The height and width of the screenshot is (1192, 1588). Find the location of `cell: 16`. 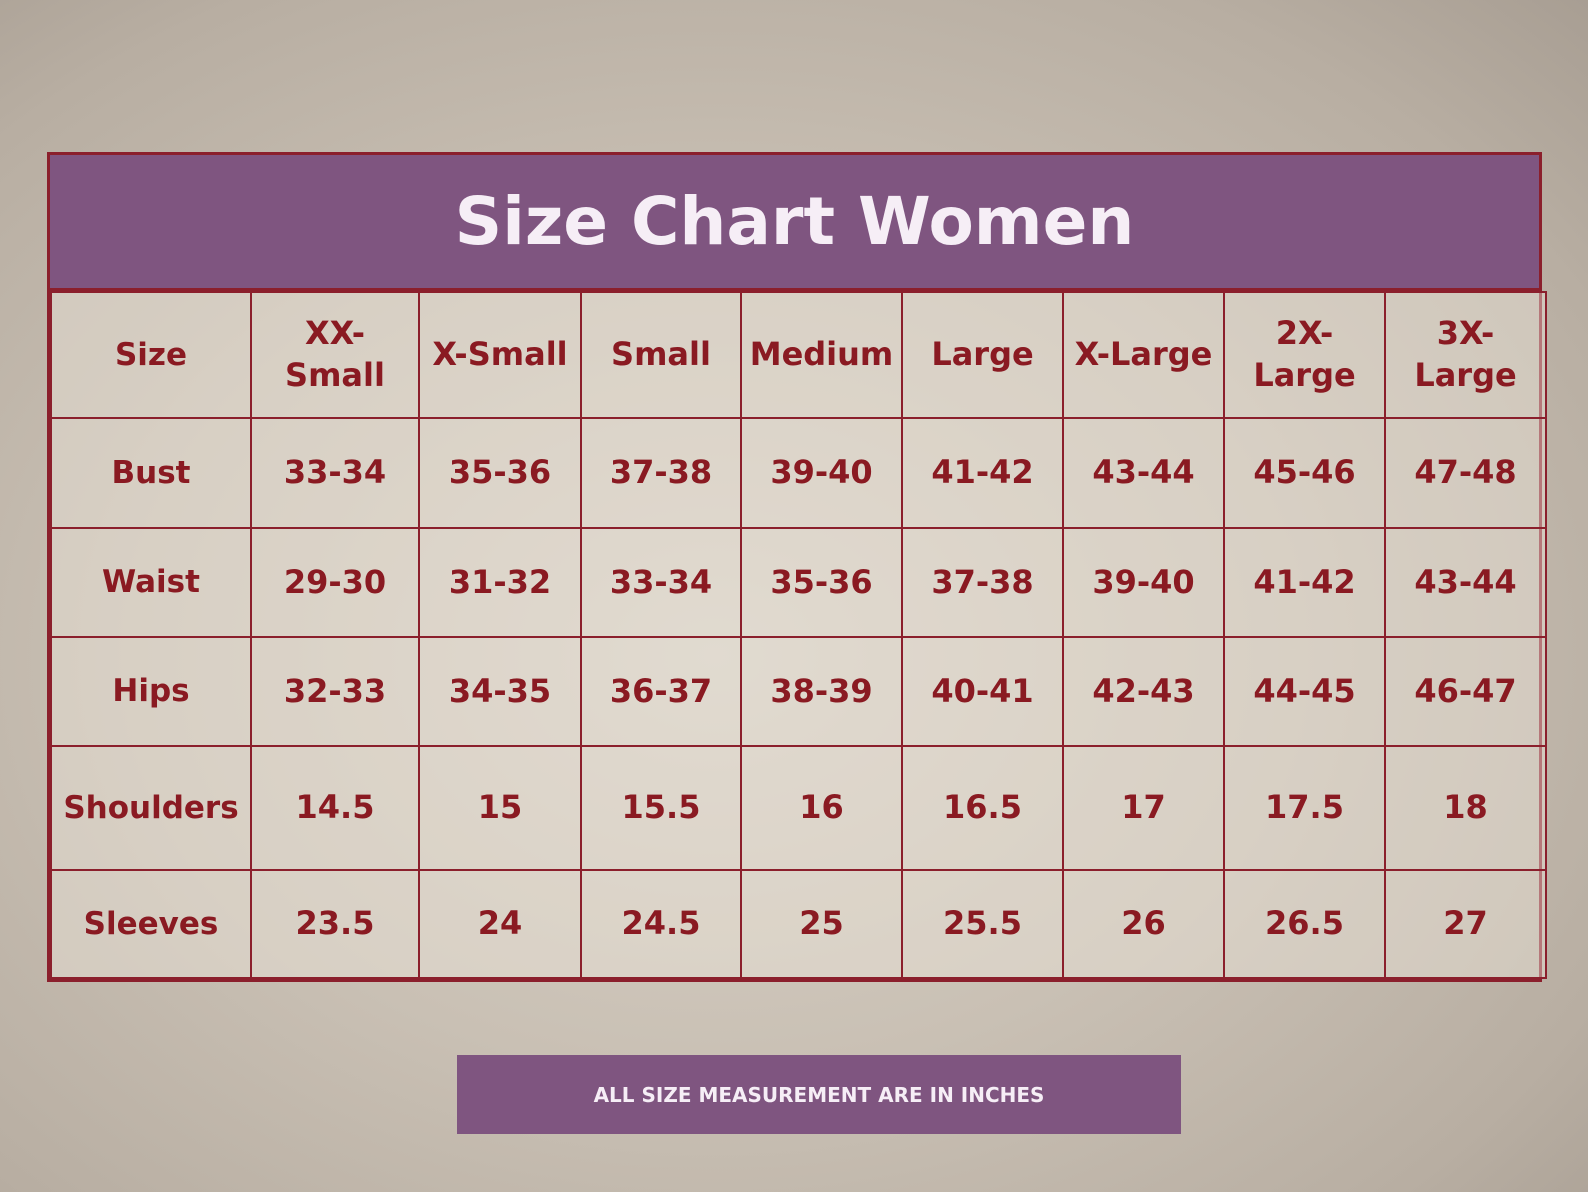

cell: 16 is located at coordinates (821, 808).